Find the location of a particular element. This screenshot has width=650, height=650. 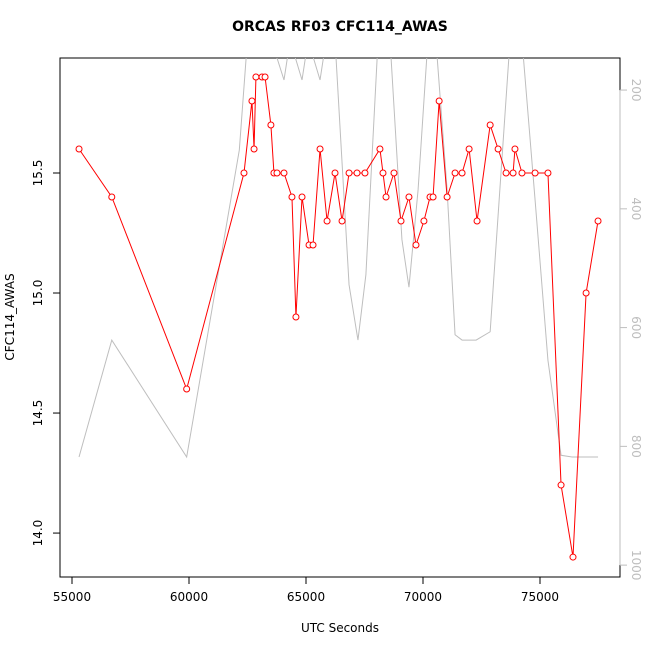

x-tick-label: 55000 is located at coordinates (72, 597).